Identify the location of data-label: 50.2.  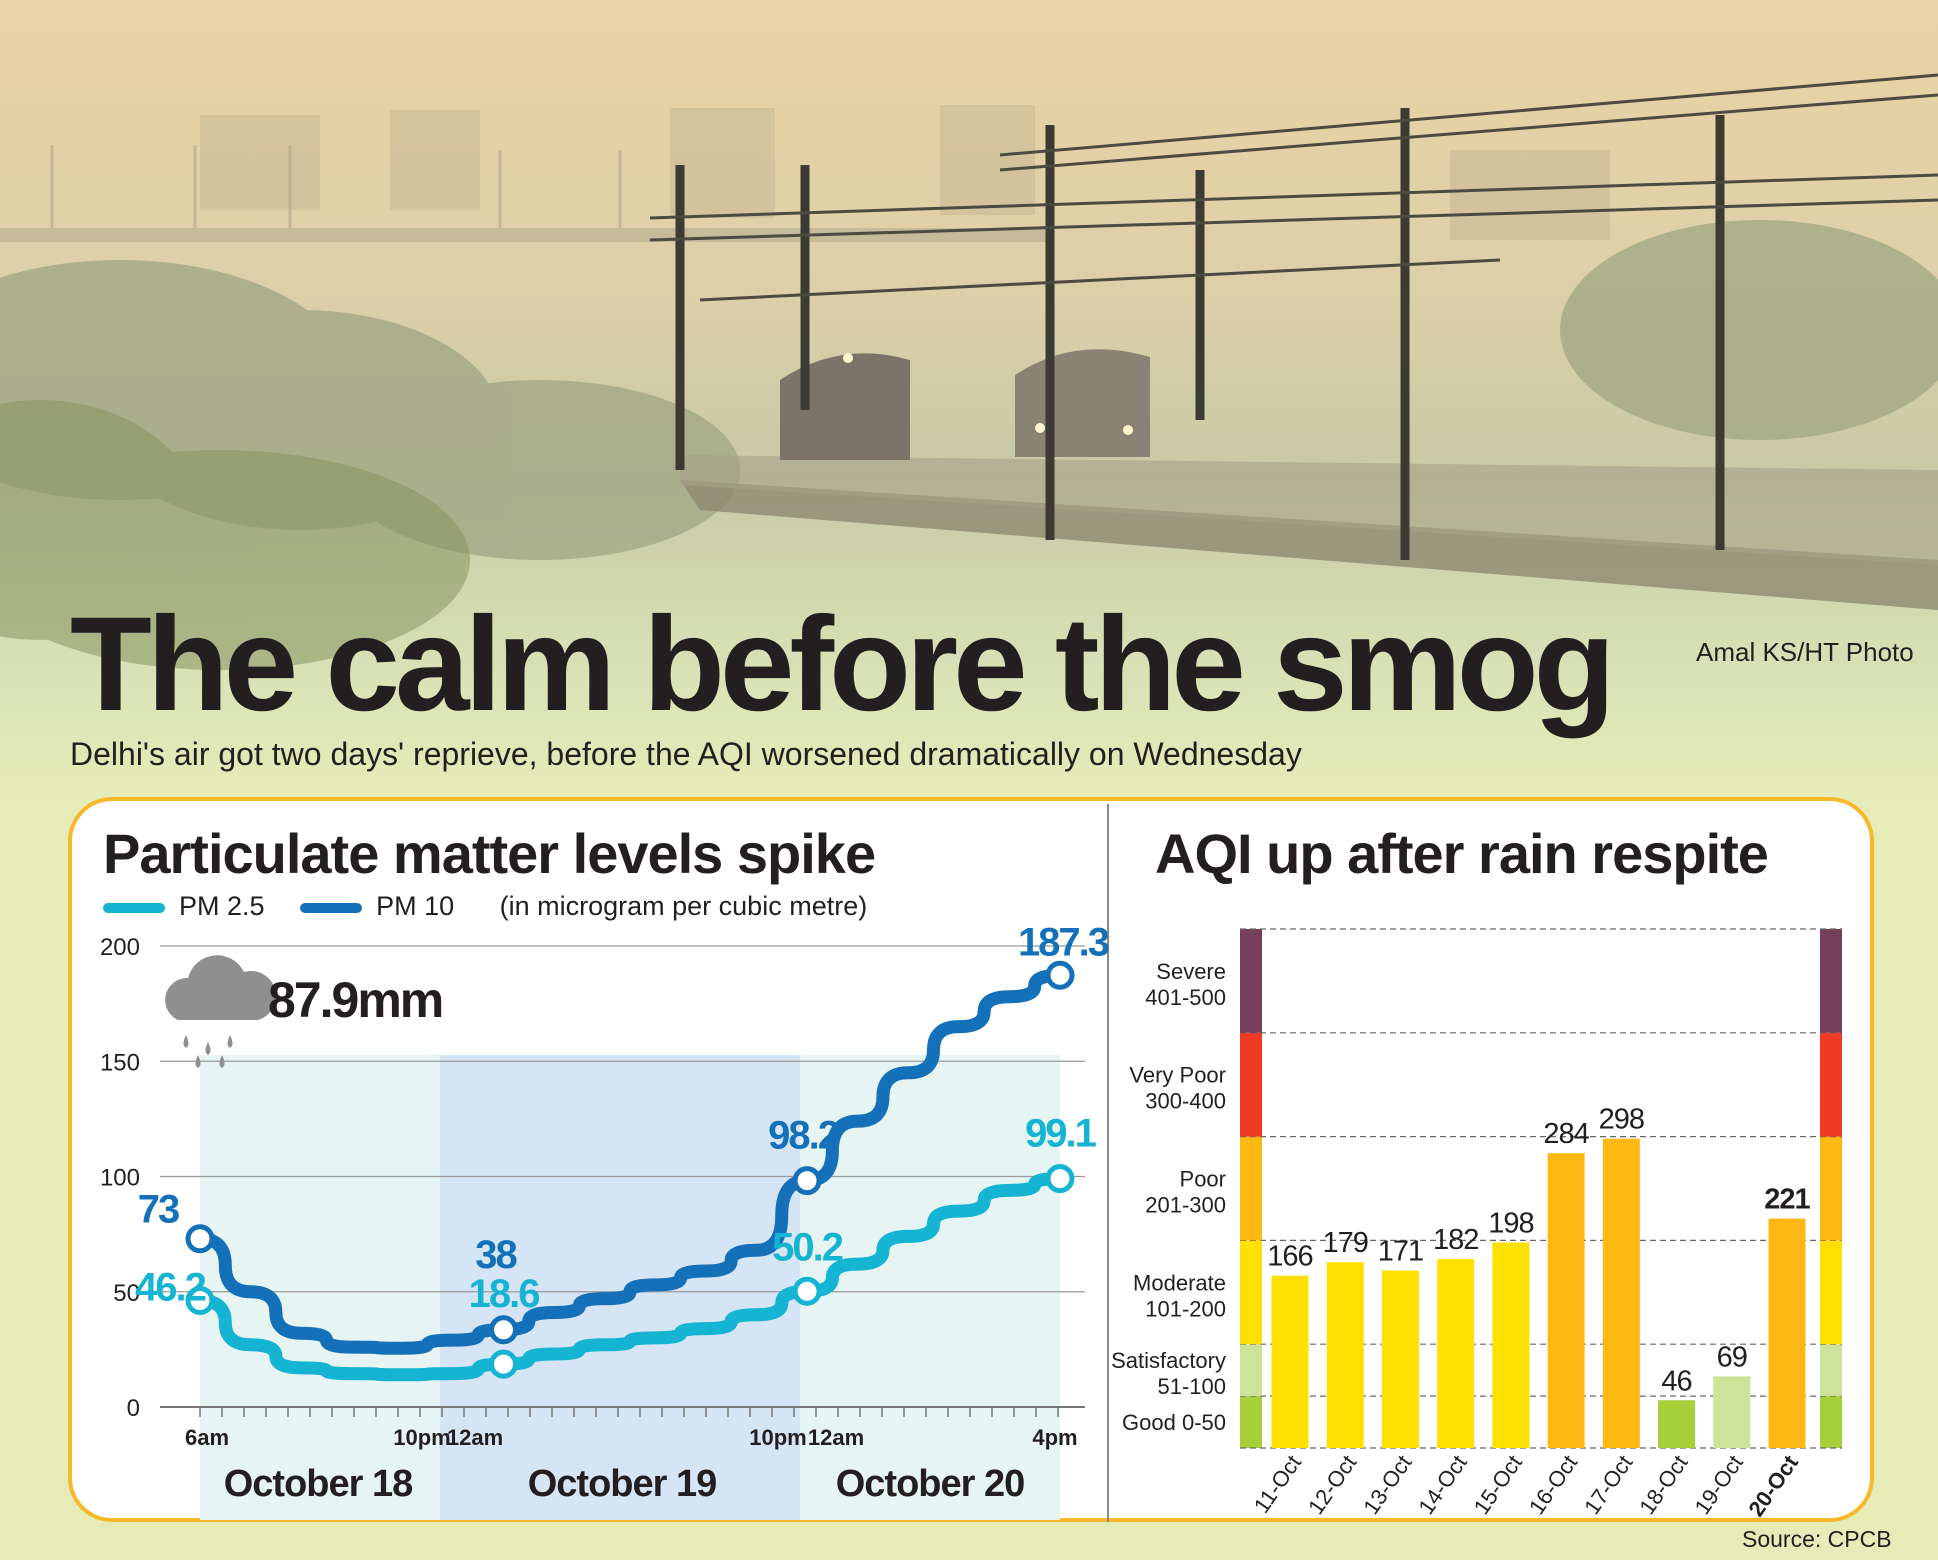
(807, 1247).